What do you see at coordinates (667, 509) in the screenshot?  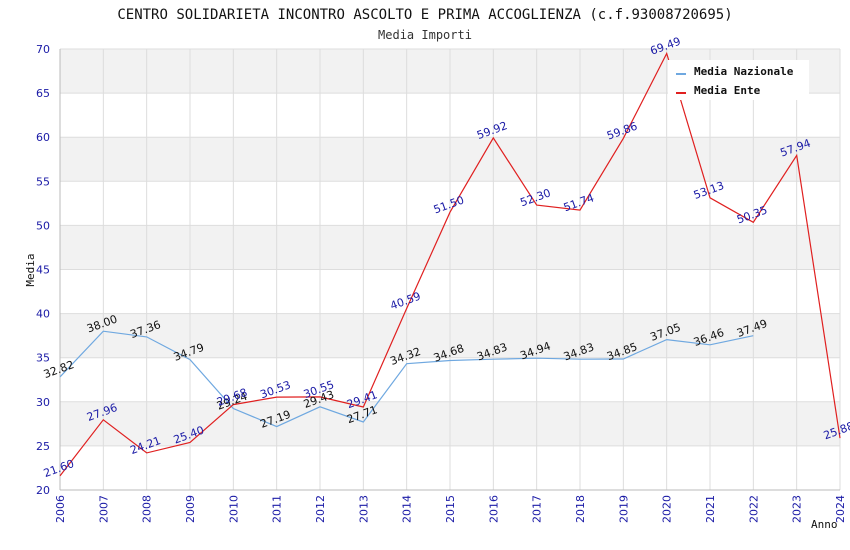 I see `x-tick-label: 2020` at bounding box center [667, 509].